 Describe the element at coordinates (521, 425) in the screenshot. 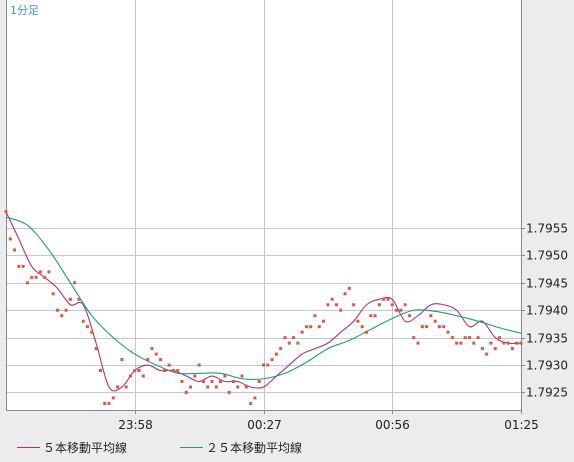

I see `x-tick-label: 01:25` at that location.